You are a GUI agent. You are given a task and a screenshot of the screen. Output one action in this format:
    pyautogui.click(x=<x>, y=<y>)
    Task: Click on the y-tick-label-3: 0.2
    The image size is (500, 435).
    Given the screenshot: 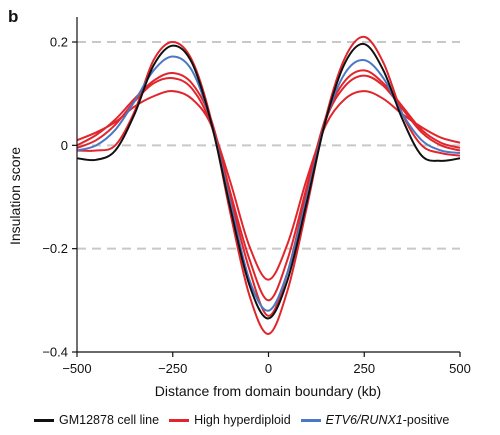 What is the action you would take?
    pyautogui.click(x=59, y=42)
    